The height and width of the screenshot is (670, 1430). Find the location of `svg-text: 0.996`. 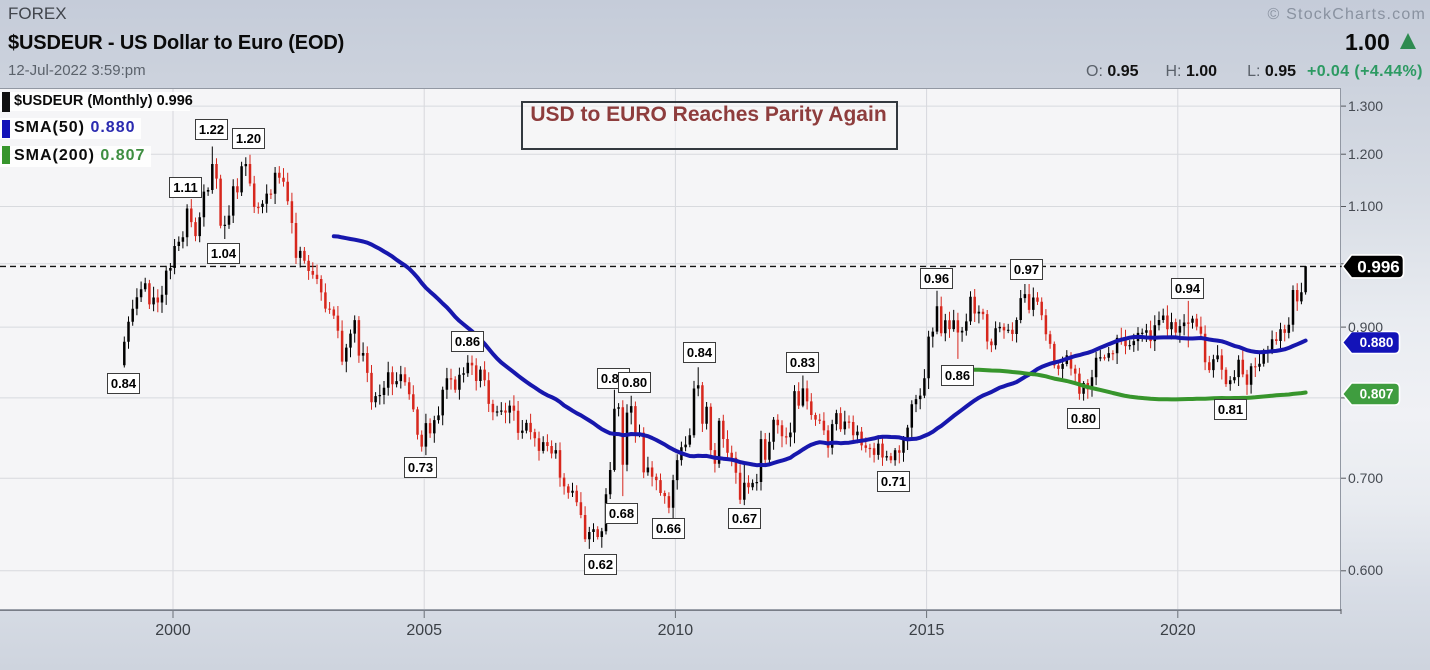

svg-text: 0.996 is located at coordinates (1378, 266).